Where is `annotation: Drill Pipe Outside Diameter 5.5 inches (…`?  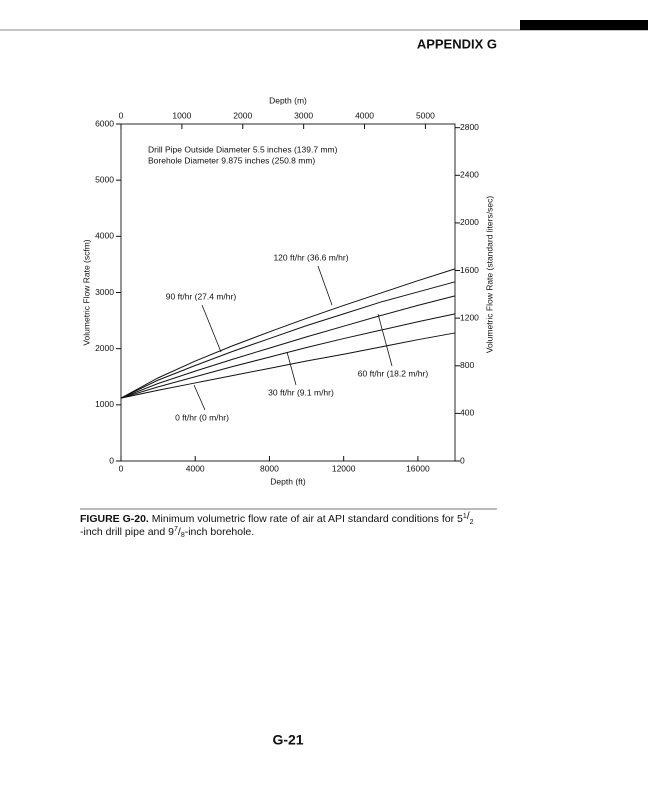 annotation: Drill Pipe Outside Diameter 5.5 inches (… is located at coordinates (243, 149).